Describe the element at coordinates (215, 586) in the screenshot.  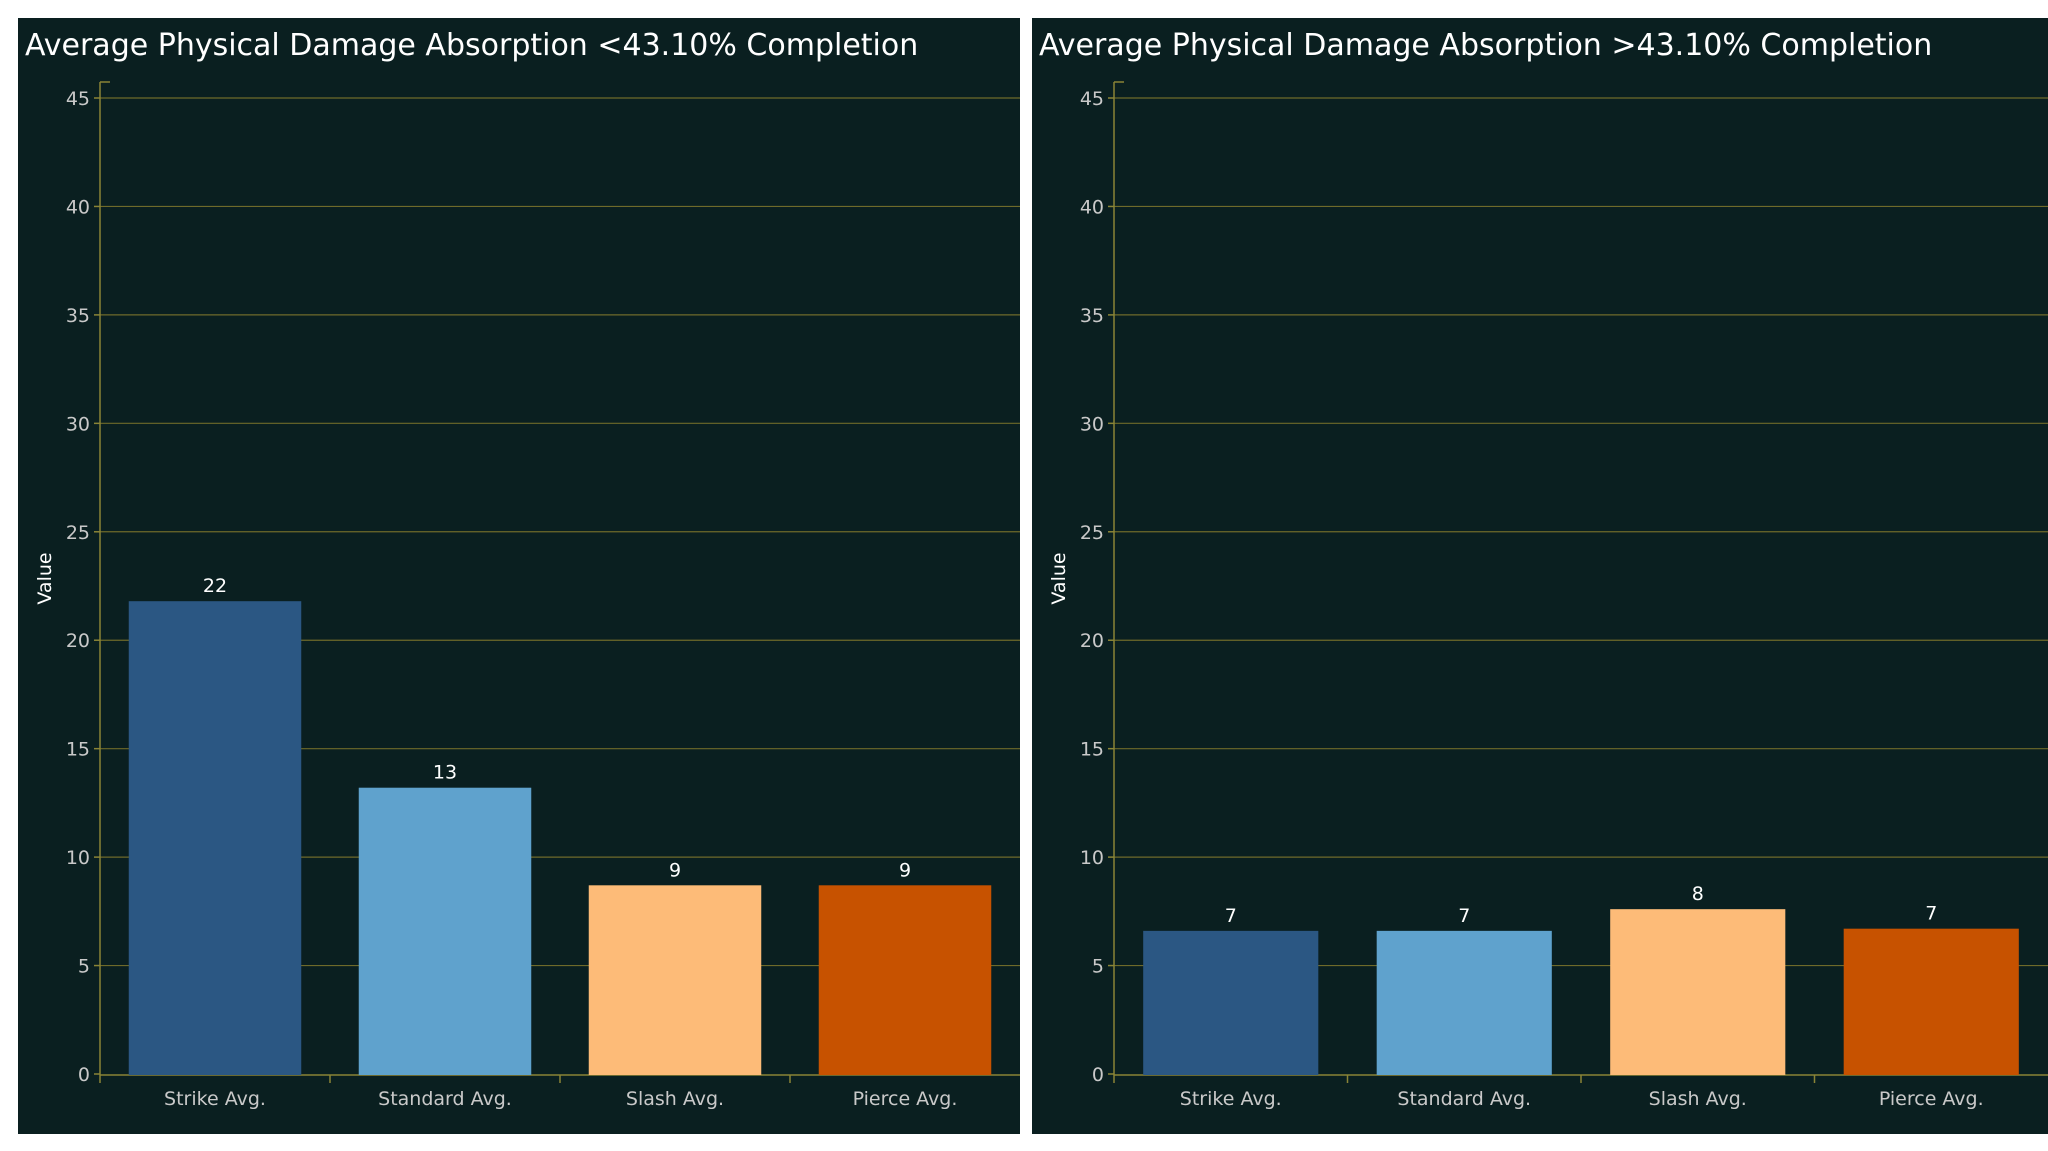
I see `bar-value-label: 22` at that location.